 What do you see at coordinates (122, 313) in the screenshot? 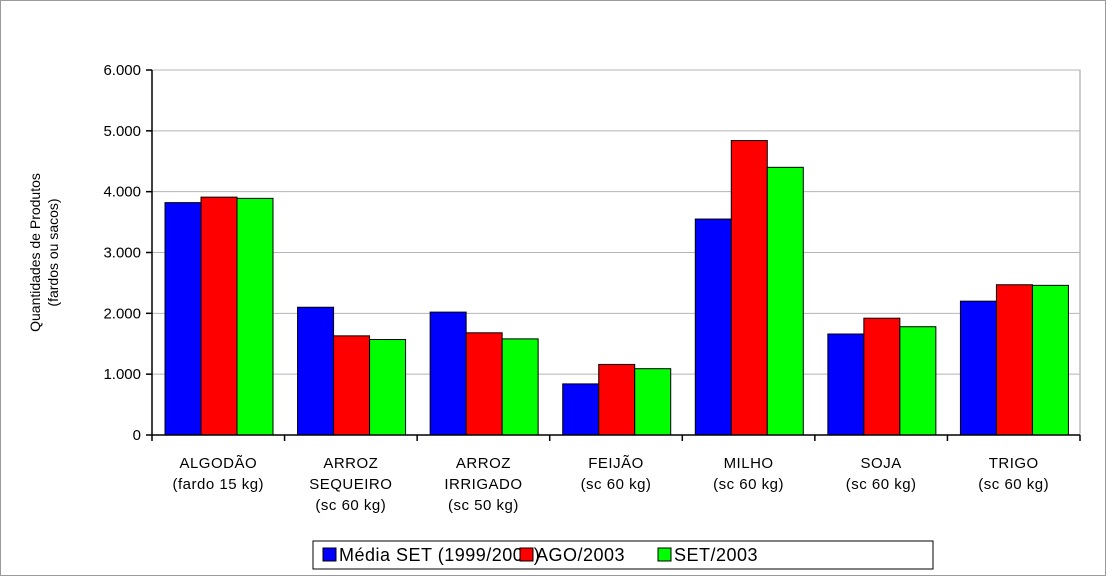
I see `y-tick-label: 2.000` at bounding box center [122, 313].